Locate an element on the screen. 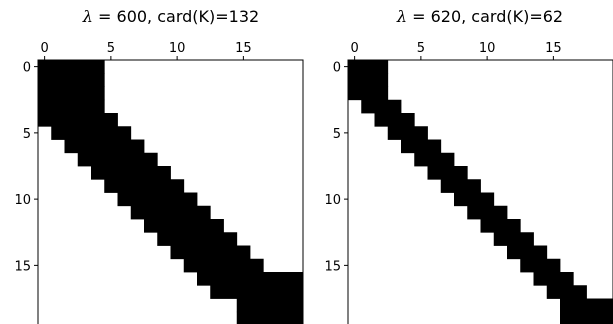  chart-title: λ = 600, card(K)=132 is located at coordinates (170, 16).